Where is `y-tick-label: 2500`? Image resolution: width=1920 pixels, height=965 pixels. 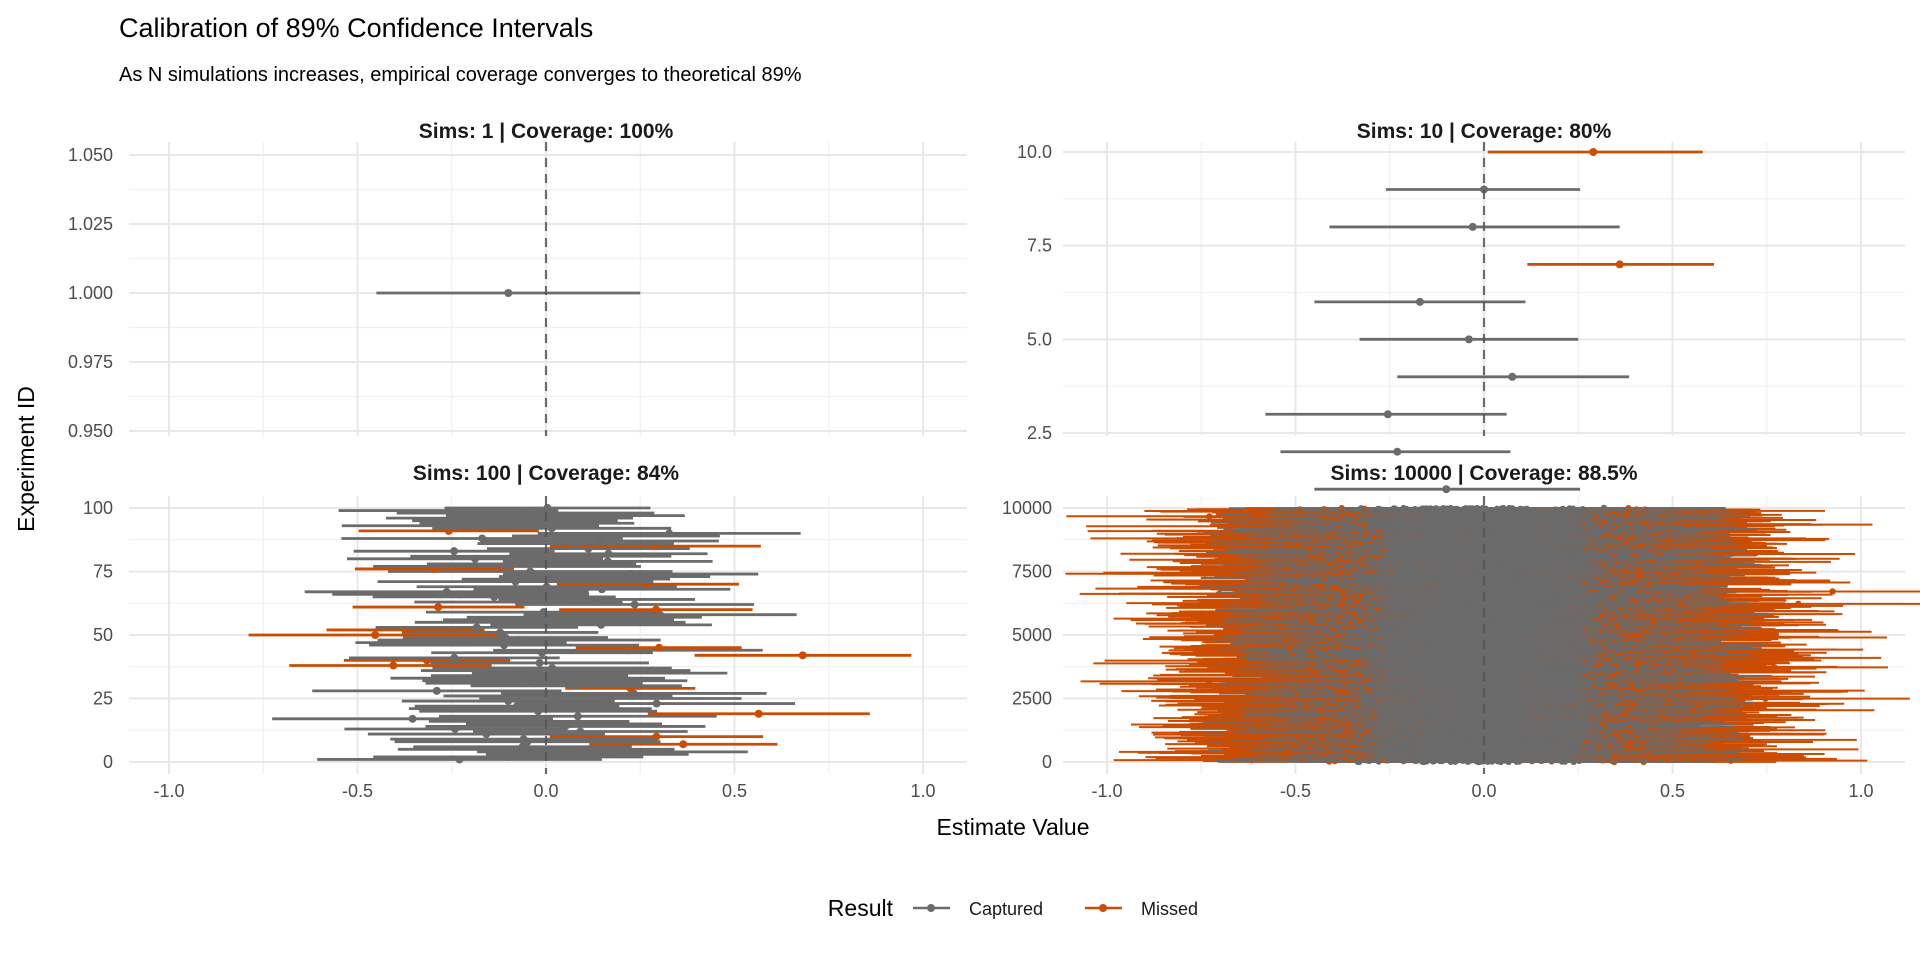 y-tick-label: 2500 is located at coordinates (1032, 699).